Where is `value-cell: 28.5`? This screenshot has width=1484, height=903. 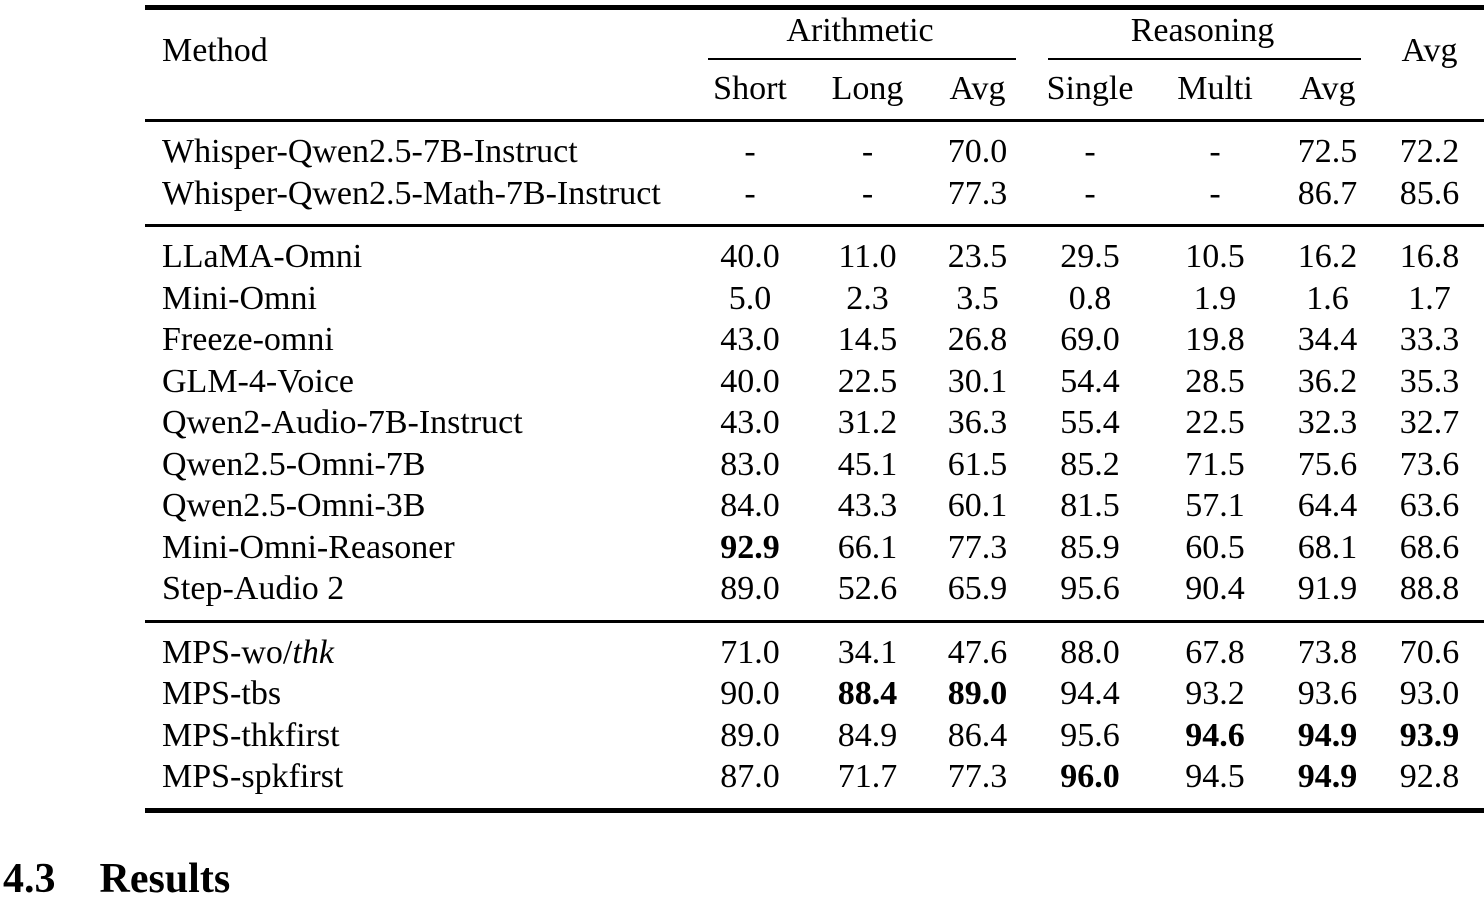 value-cell: 28.5 is located at coordinates (1215, 381).